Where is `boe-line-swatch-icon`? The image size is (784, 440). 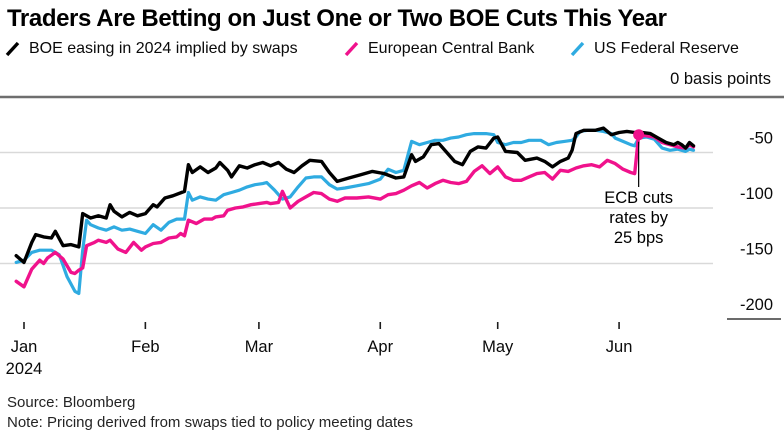
boe-line-swatch-icon is located at coordinates (12, 49).